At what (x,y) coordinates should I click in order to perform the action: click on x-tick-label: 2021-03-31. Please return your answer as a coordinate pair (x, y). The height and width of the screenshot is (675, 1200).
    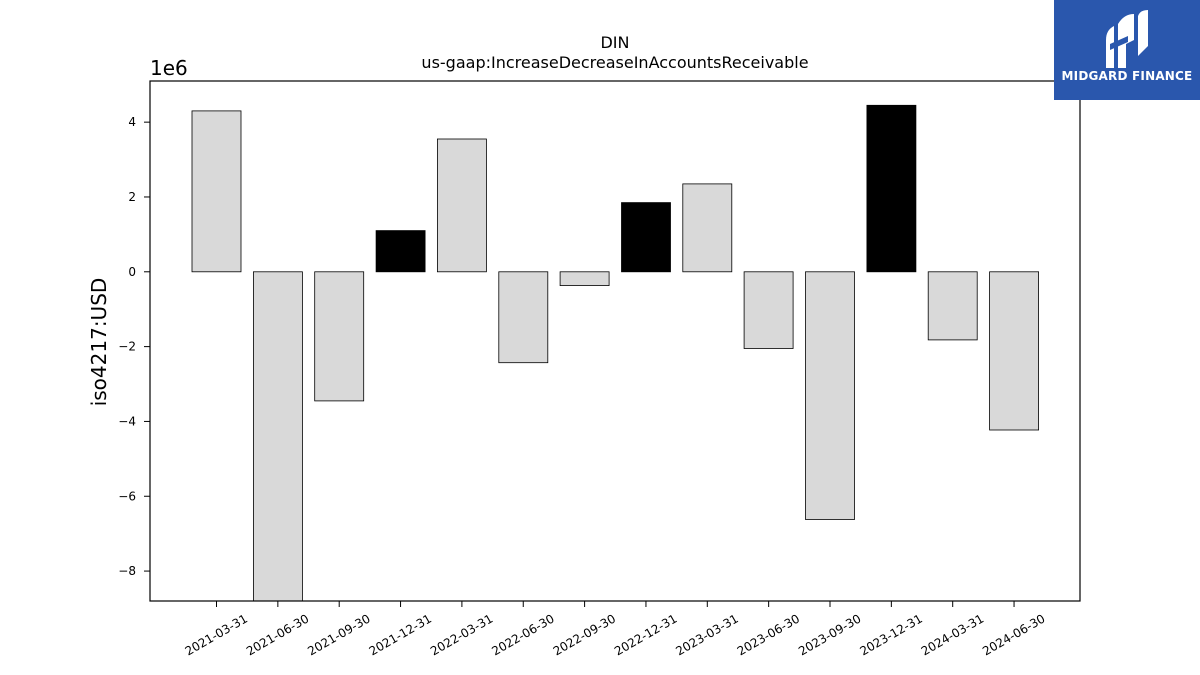
    Looking at the image, I should click on (216, 634).